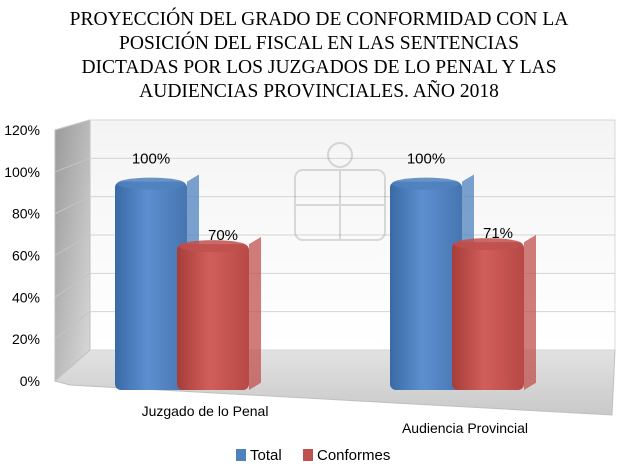  Describe the element at coordinates (498, 233) in the screenshot. I see `data-label: 71%` at that location.